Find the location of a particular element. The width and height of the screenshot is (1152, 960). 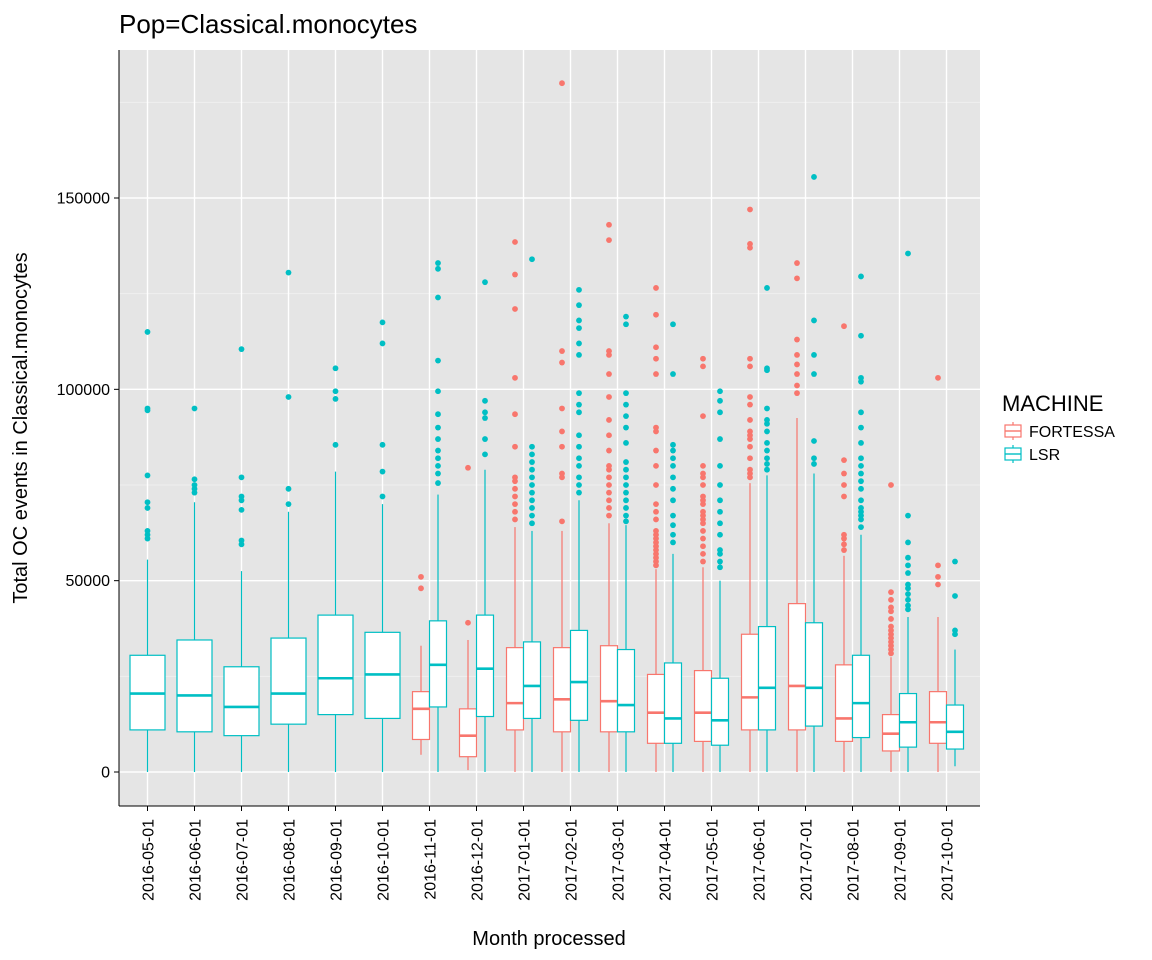

x-tick-label: 2017-07-01 is located at coordinates (807, 860).